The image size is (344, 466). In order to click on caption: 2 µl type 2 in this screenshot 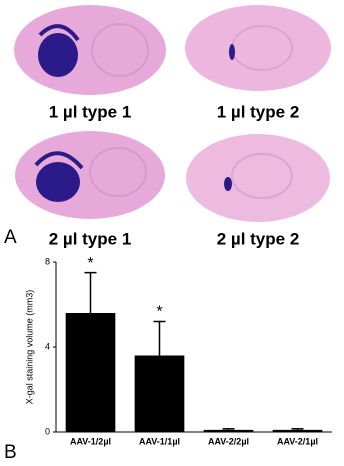, I will do `click(258, 238)`.